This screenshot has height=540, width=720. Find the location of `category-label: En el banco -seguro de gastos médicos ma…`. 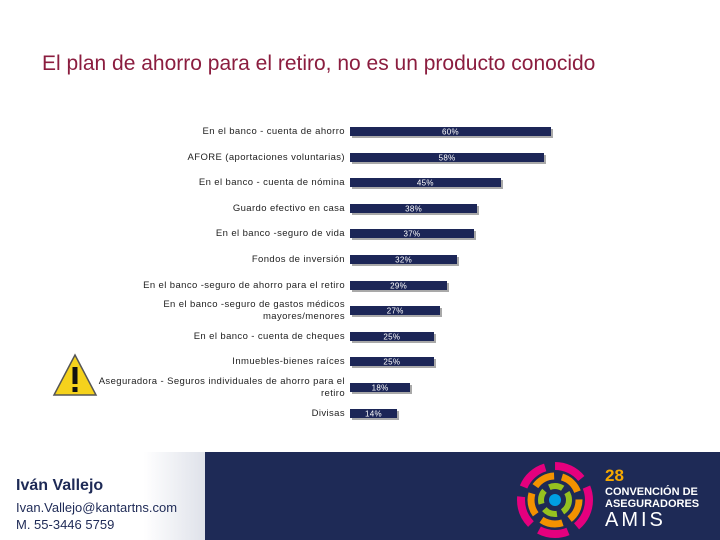

category-label: En el banco -seguro de gastos médicos ma… is located at coordinates (254, 311).